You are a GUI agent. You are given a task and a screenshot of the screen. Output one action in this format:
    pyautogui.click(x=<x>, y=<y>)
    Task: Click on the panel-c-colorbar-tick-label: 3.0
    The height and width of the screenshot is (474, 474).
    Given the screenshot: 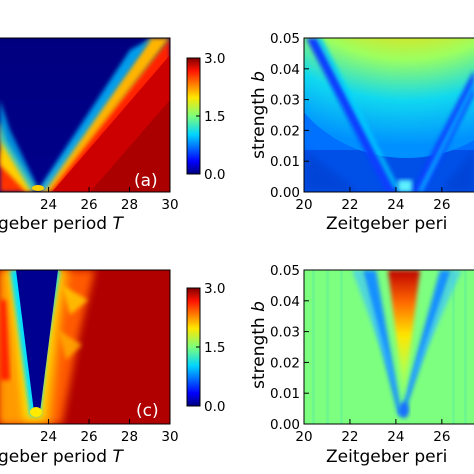 What is the action you would take?
    pyautogui.click(x=214, y=289)
    